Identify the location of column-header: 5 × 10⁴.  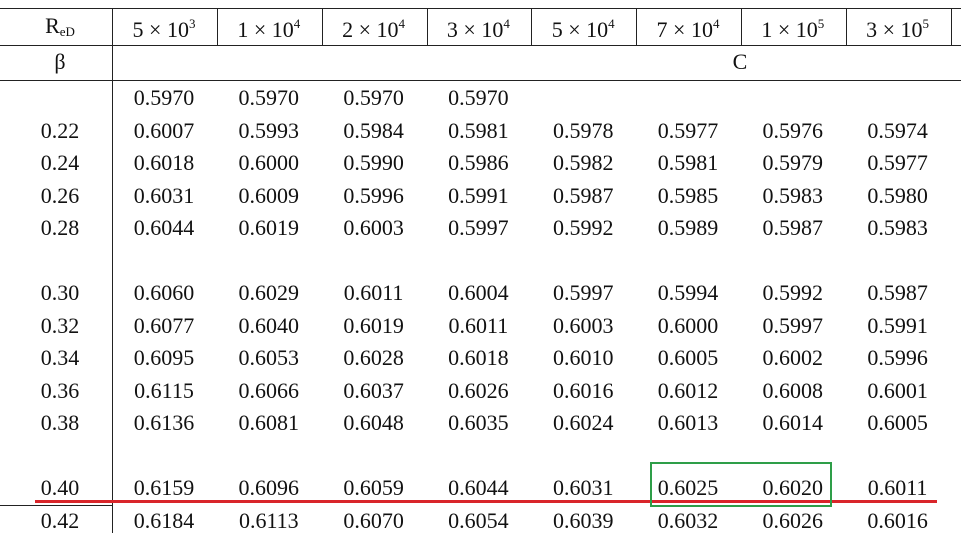
(583, 27).